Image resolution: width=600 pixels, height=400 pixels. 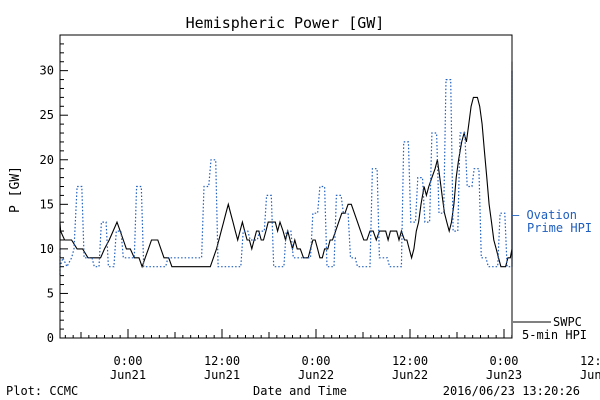 I want to click on y-tick-label: 20, so click(x=47, y=160).